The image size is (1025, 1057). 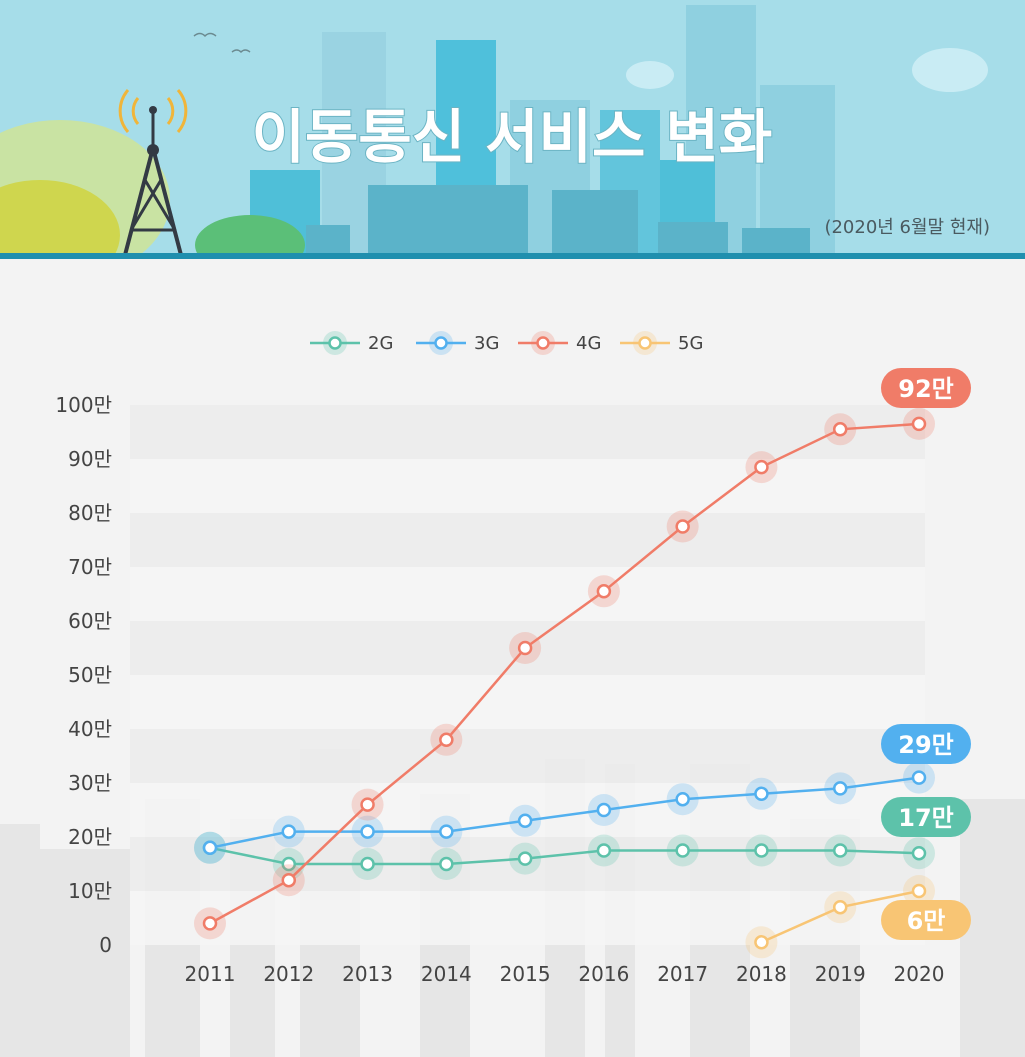 I want to click on callout-2G: 17만, so click(x=926, y=817).